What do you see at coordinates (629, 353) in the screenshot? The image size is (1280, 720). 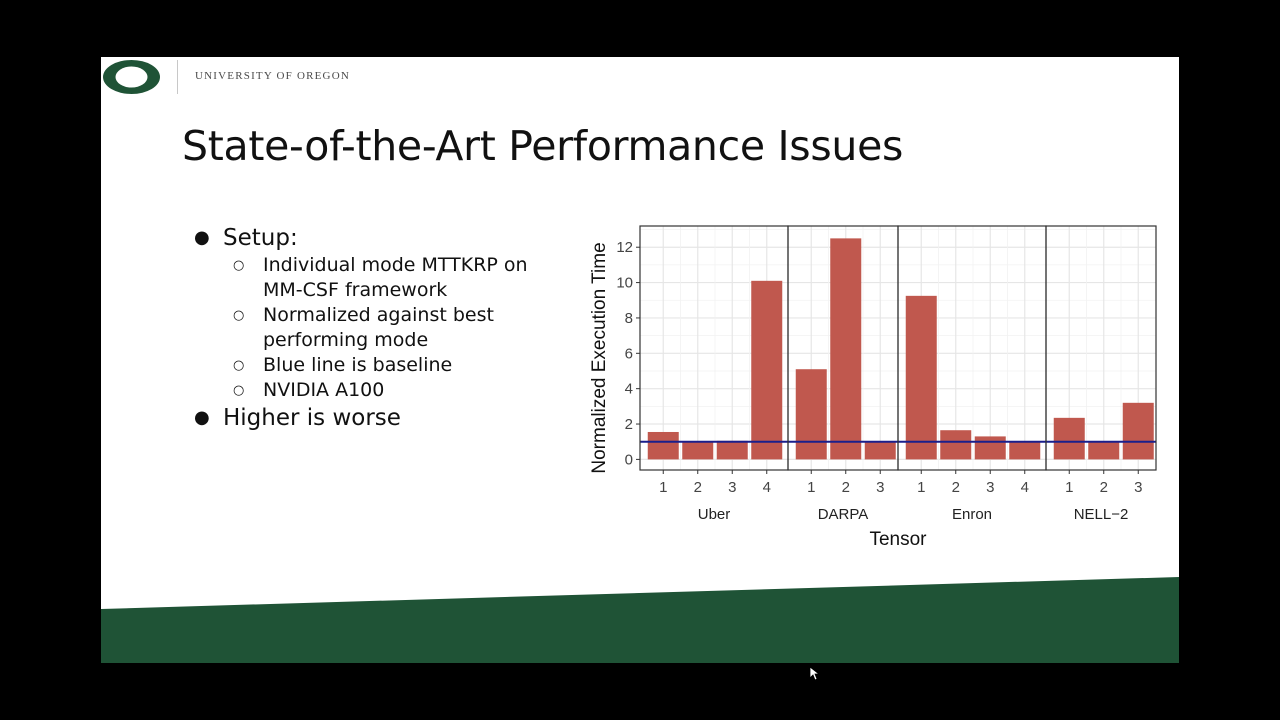 I see `y-tick-label: 6` at bounding box center [629, 353].